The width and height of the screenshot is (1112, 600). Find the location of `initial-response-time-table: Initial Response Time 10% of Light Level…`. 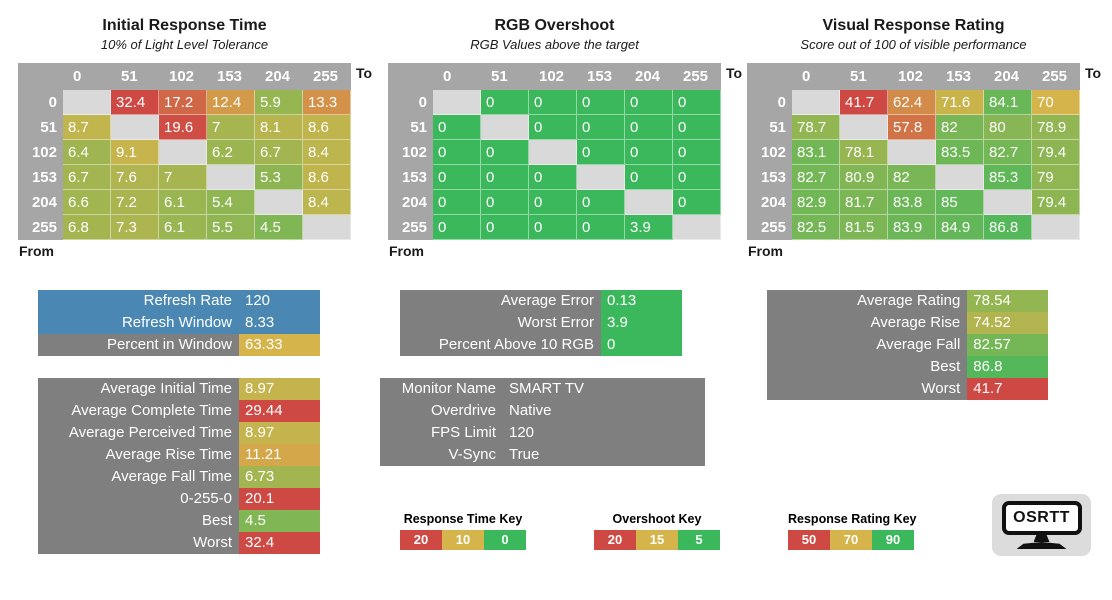

initial-response-time-table: Initial Response Time 10% of Light Level… is located at coordinates (195, 137).